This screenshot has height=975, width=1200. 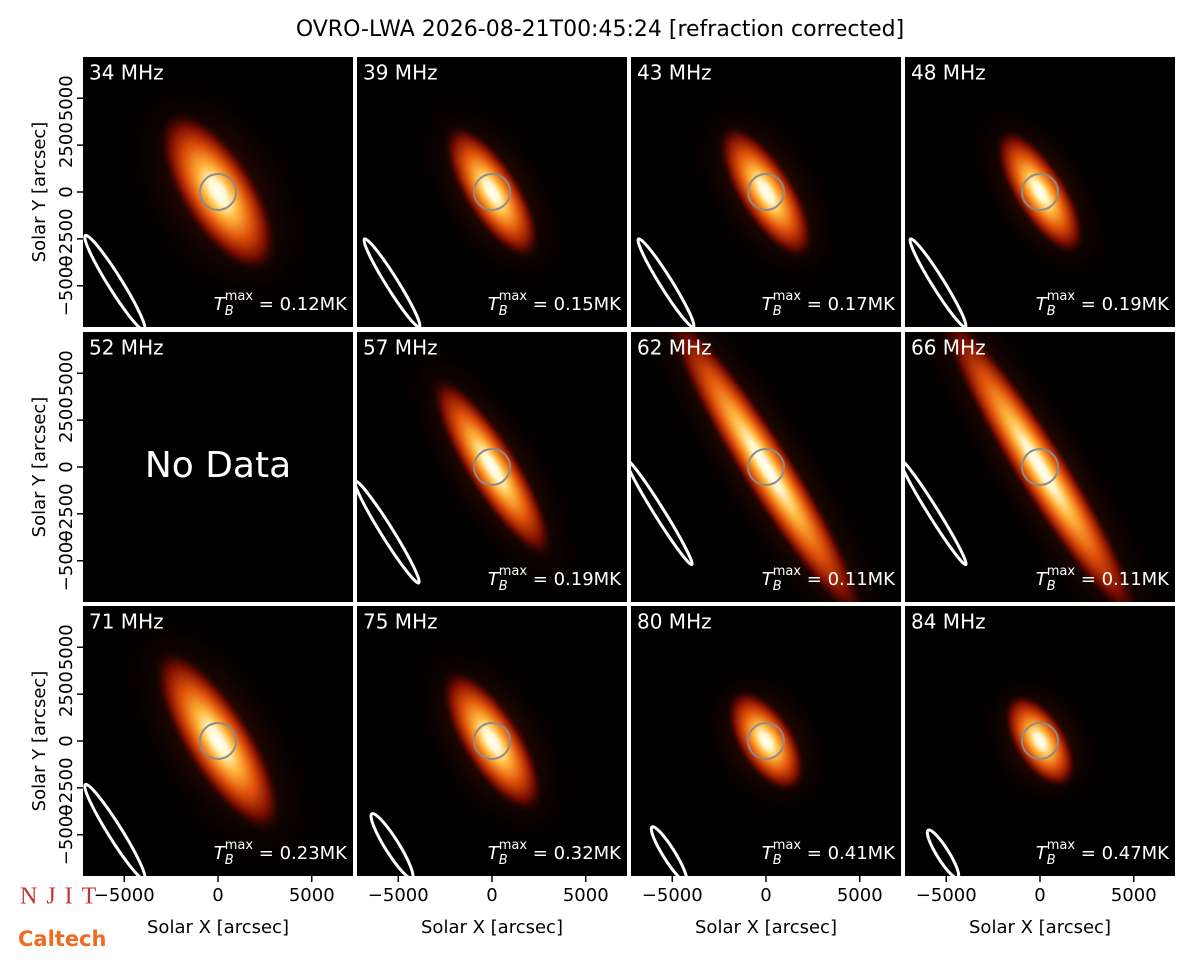 I want to click on tmax-value: 0.12MK, so click(x=314, y=304).